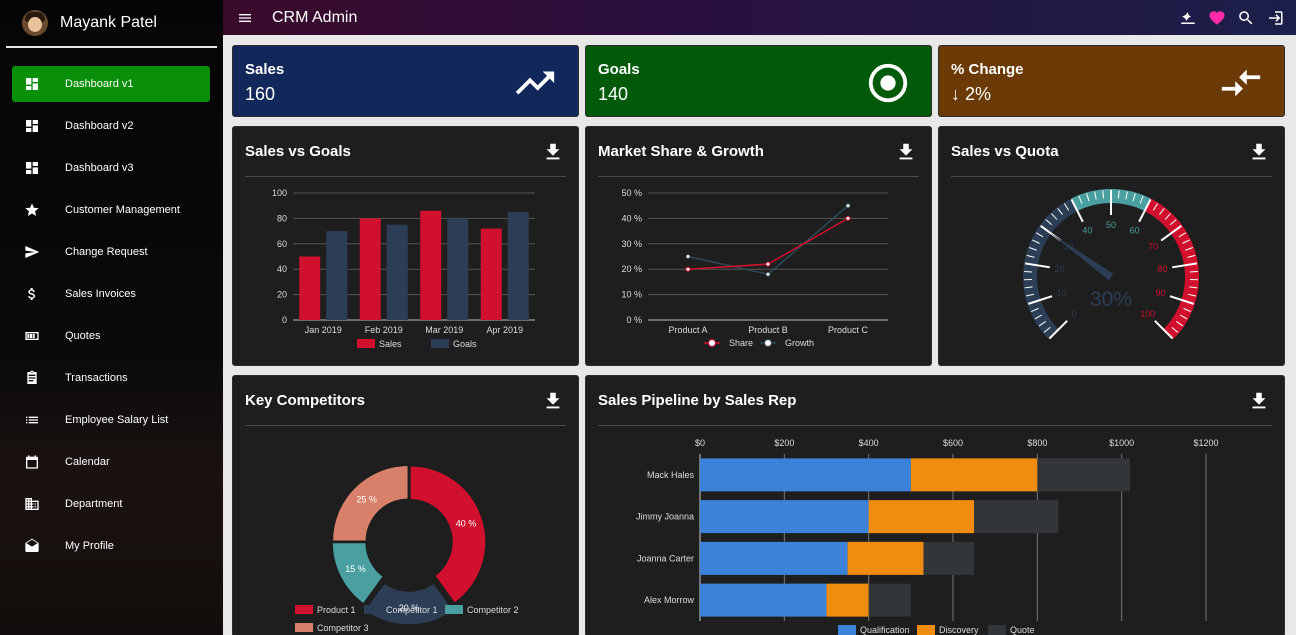 The height and width of the screenshot is (635, 1296). I want to click on favorite-heart-icon, so click(1216, 17).